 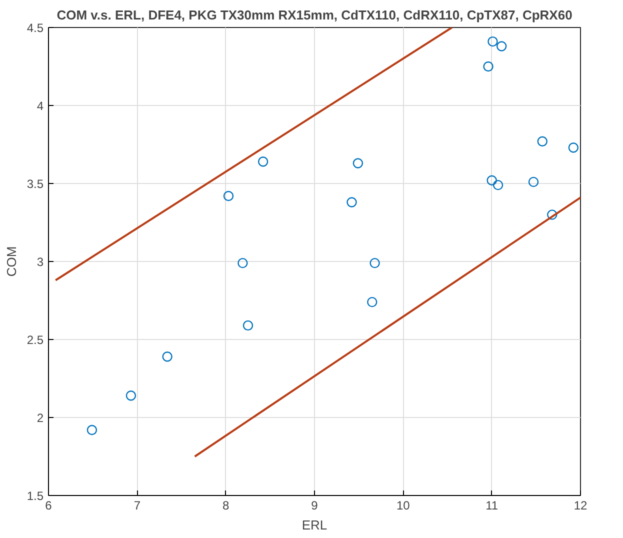 What do you see at coordinates (40, 418) in the screenshot?
I see `y-tick-label: 2` at bounding box center [40, 418].